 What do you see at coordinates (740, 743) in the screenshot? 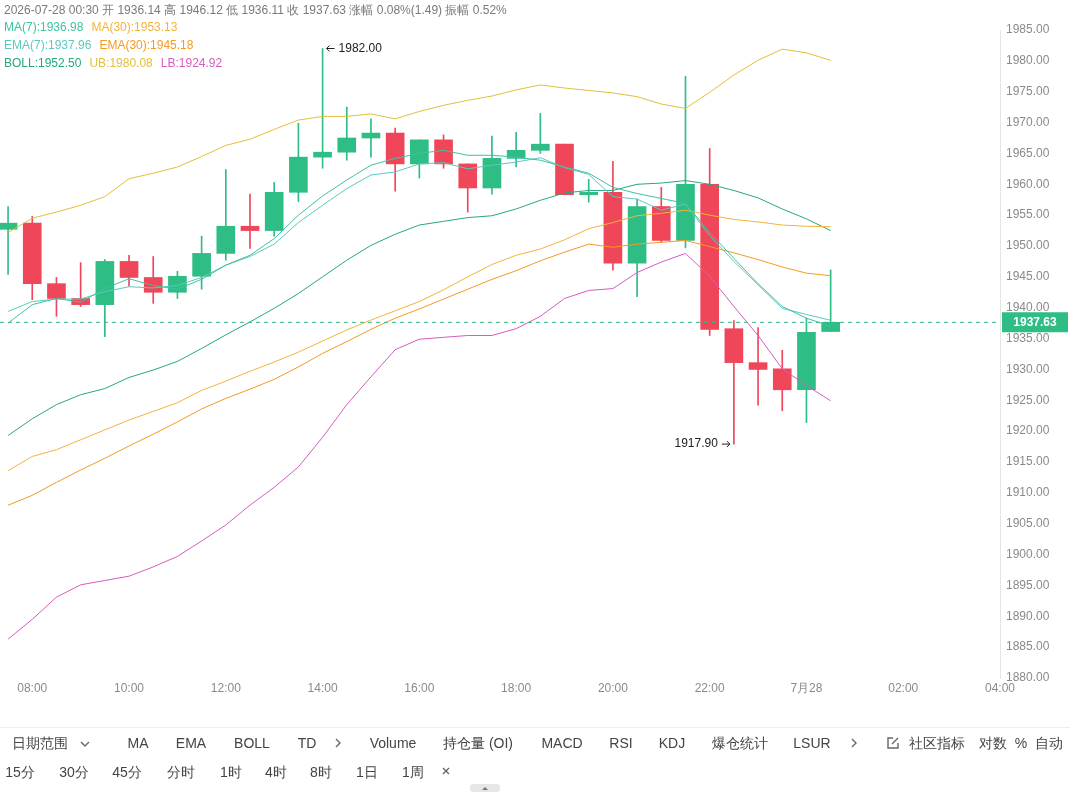
I see `text: 爆仓统计` at bounding box center [740, 743].